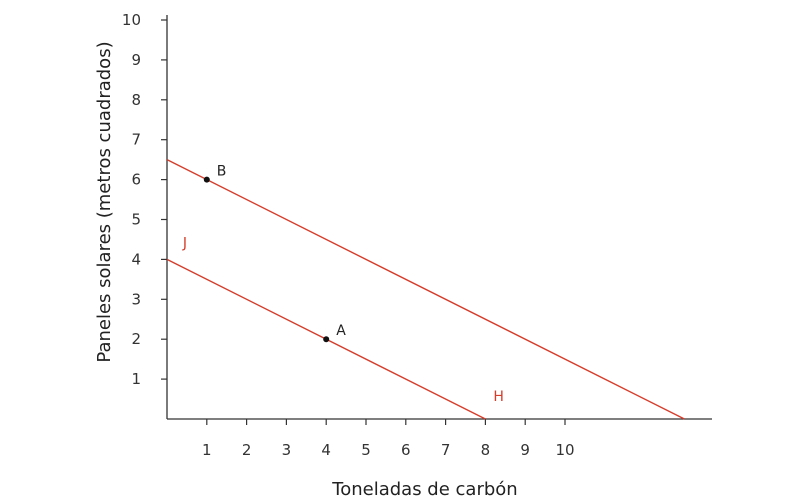  What do you see at coordinates (222, 172) in the screenshot?
I see `point-label-b: B` at bounding box center [222, 172].